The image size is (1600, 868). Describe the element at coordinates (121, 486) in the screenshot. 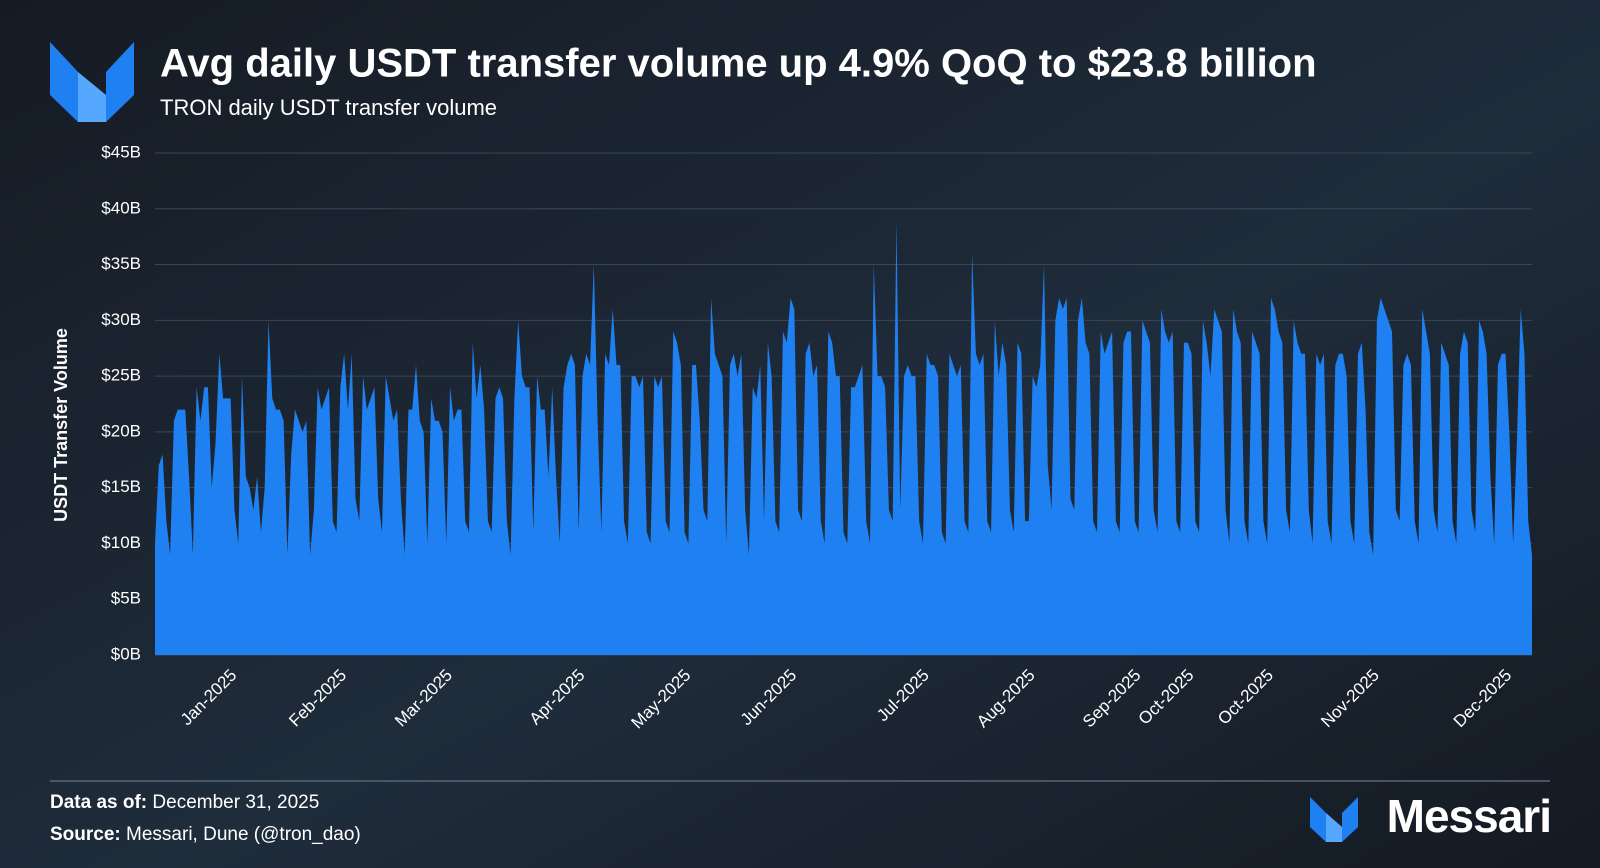

I see `y-tick-label: $15B` at that location.